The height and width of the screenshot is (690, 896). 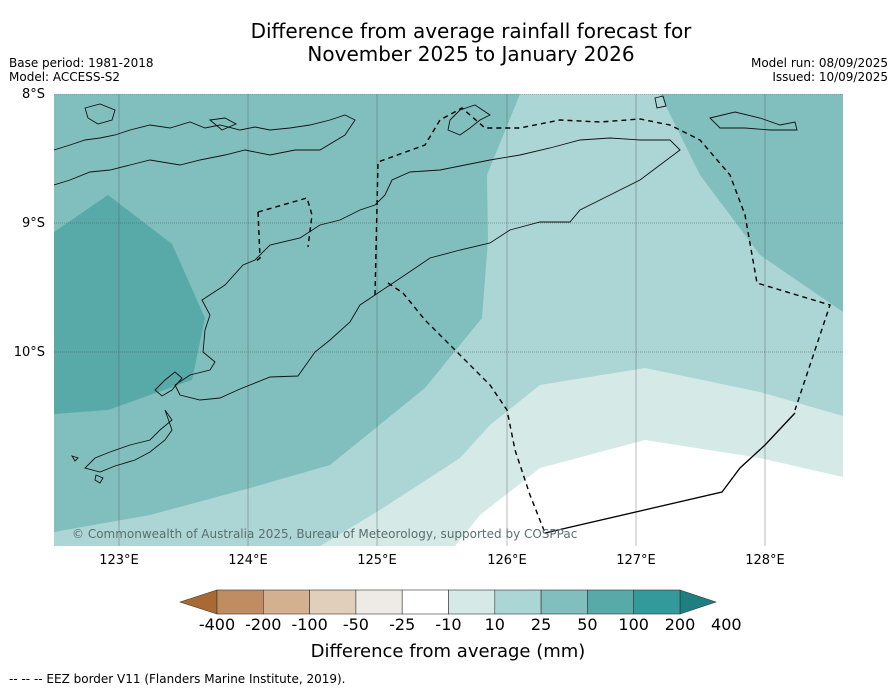 I want to click on colorbar-tick-label: 200, so click(x=680, y=624).